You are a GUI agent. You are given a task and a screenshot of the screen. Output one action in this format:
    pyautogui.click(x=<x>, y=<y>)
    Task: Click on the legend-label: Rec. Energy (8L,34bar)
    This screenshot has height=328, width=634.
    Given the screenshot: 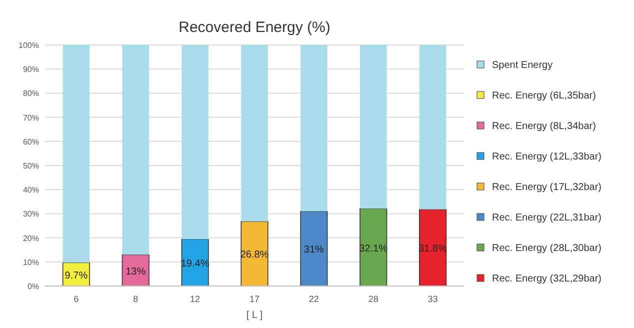 What is the action you would take?
    pyautogui.click(x=544, y=126)
    